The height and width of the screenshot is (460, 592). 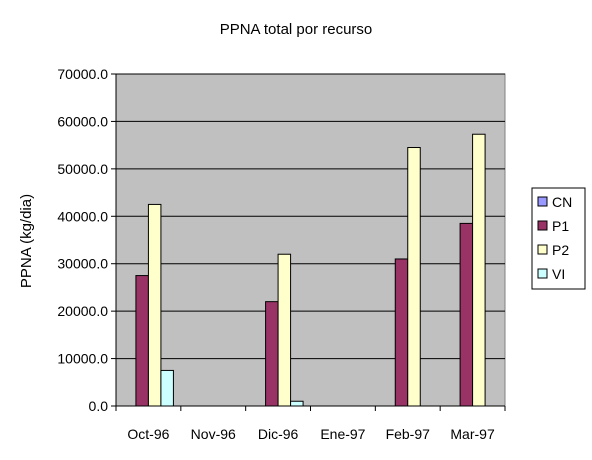 I want to click on legend-label-p2: P2, so click(x=560, y=250).